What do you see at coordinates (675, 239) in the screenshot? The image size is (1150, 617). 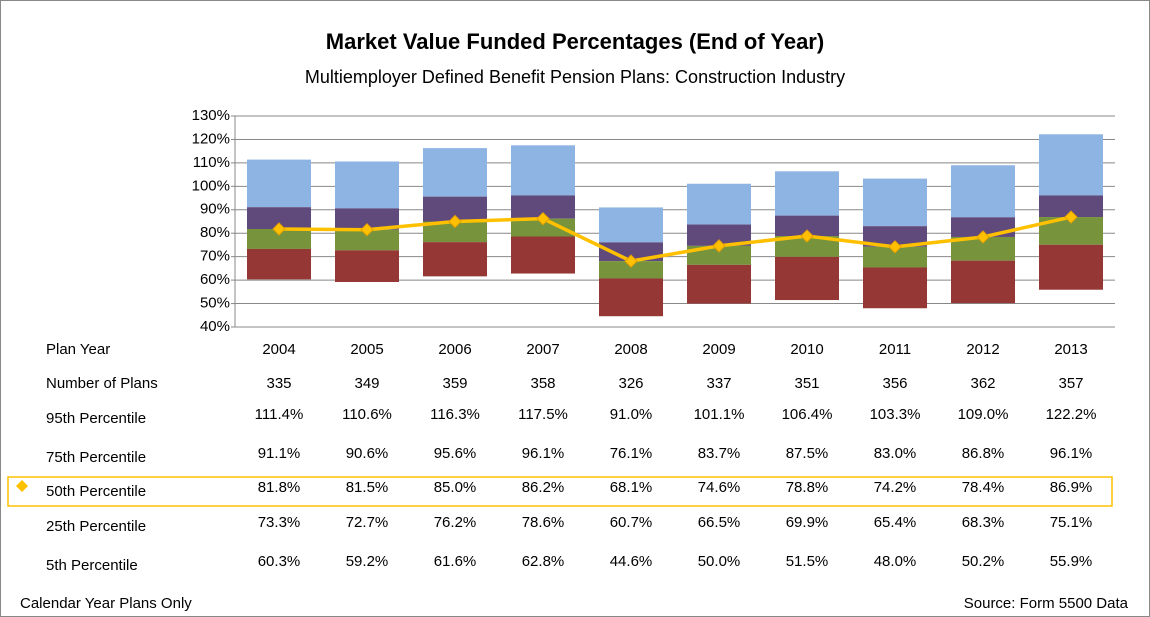 I see `median-line` at bounding box center [675, 239].